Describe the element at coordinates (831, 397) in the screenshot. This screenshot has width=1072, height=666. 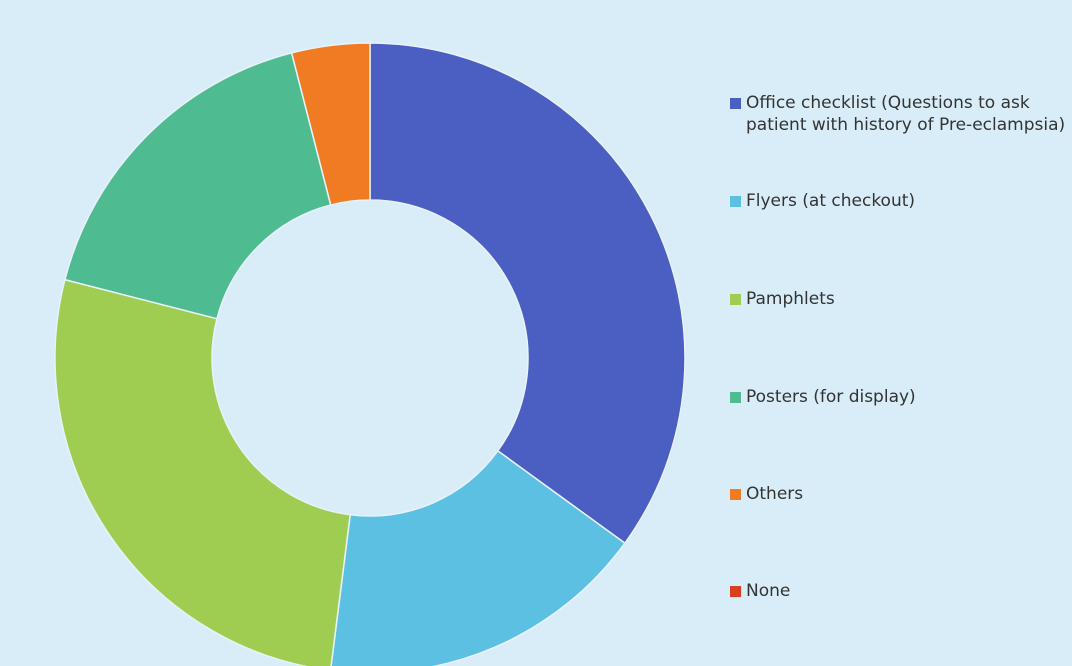
I see `legend-label: Posters (for display)` at that location.